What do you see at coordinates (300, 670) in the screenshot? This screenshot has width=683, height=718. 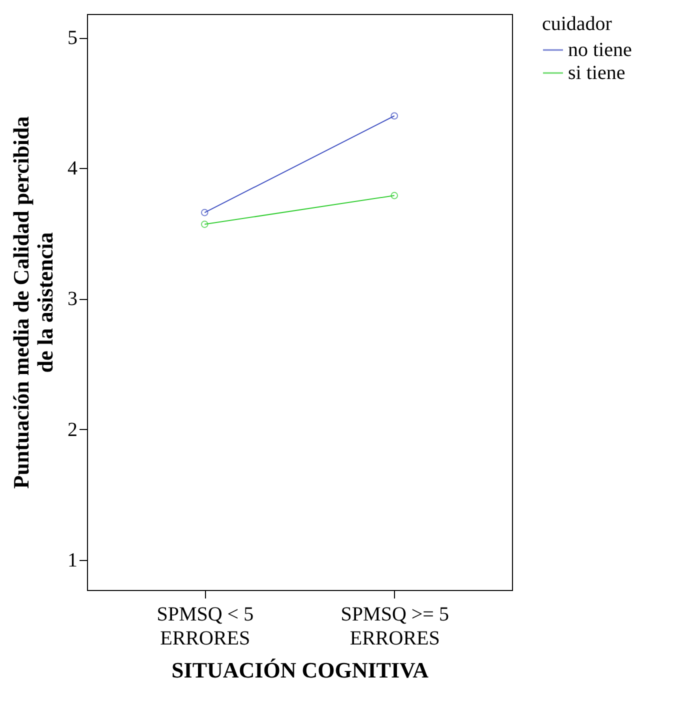 I see `x-axis-title: SITUACIÓN COGNITIVA` at bounding box center [300, 670].